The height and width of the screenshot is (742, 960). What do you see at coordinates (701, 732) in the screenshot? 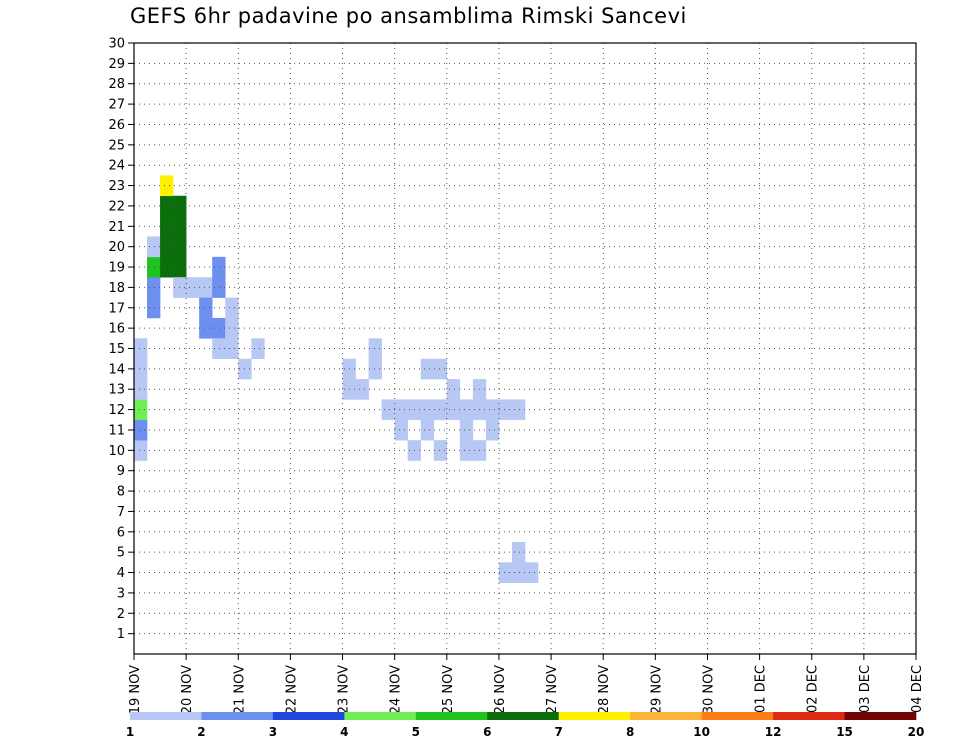
I see `colorbar-label: 10` at bounding box center [701, 732].